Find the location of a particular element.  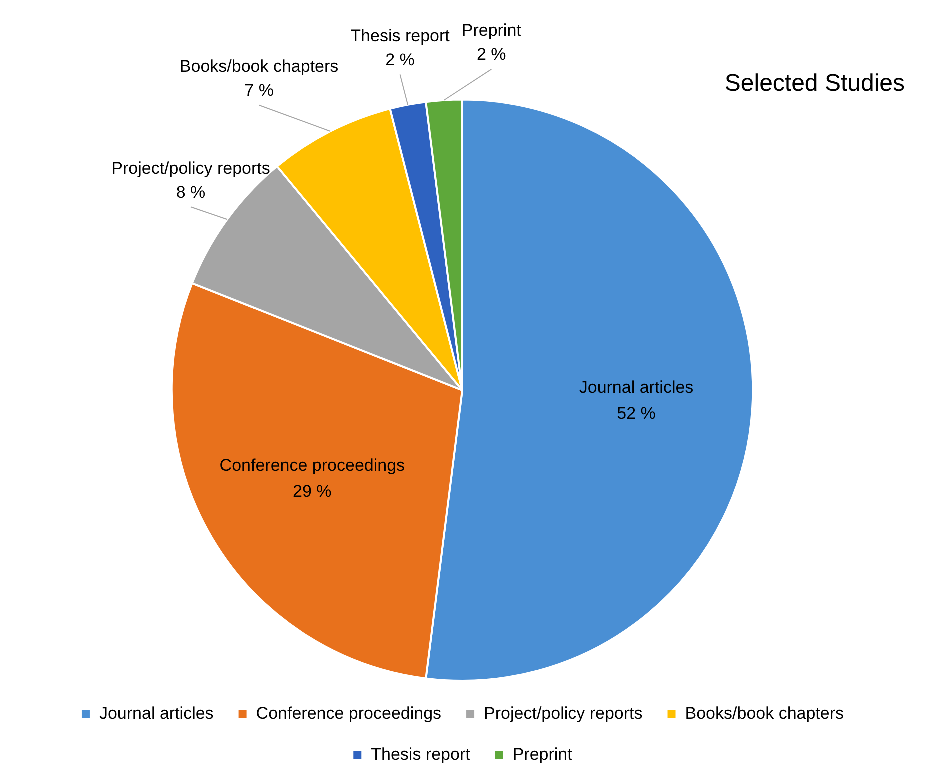

legend-label: Journal articles is located at coordinates (156, 714).